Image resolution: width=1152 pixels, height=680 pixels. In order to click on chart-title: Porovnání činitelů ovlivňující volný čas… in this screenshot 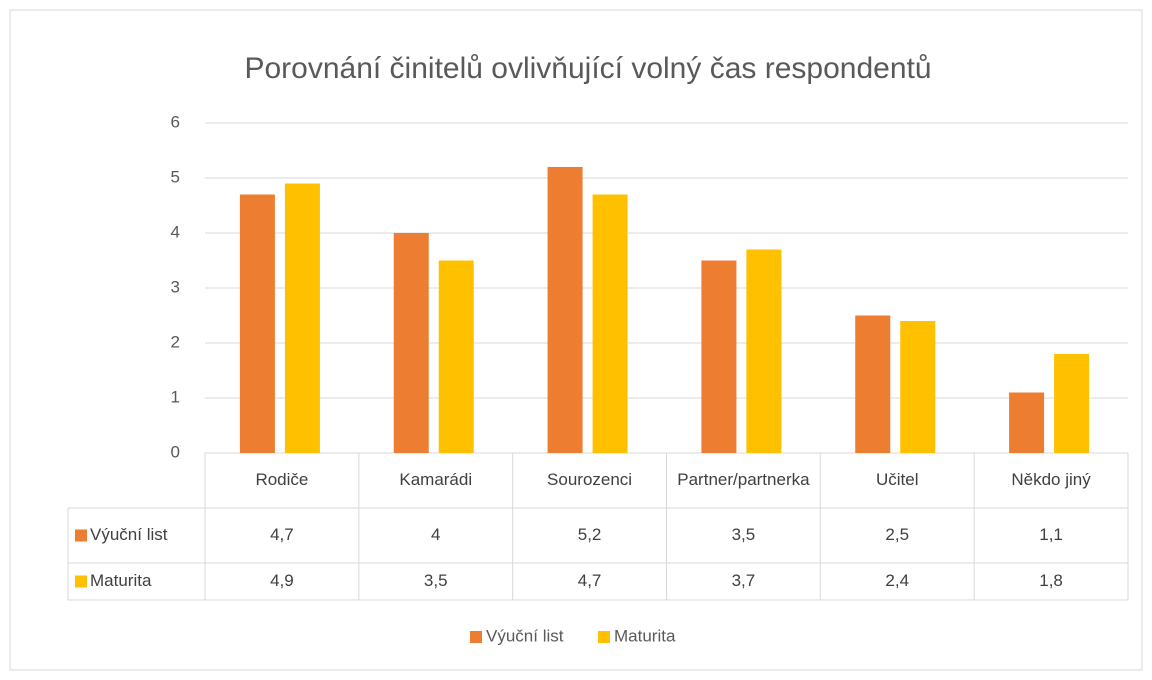, I will do `click(587, 68)`.